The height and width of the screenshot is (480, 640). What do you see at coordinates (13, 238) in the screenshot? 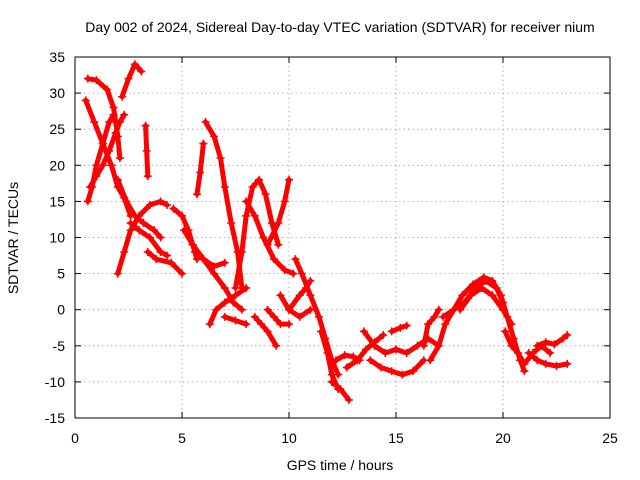
I see `y-axis-label: SDTVAR / TECUs` at bounding box center [13, 238].